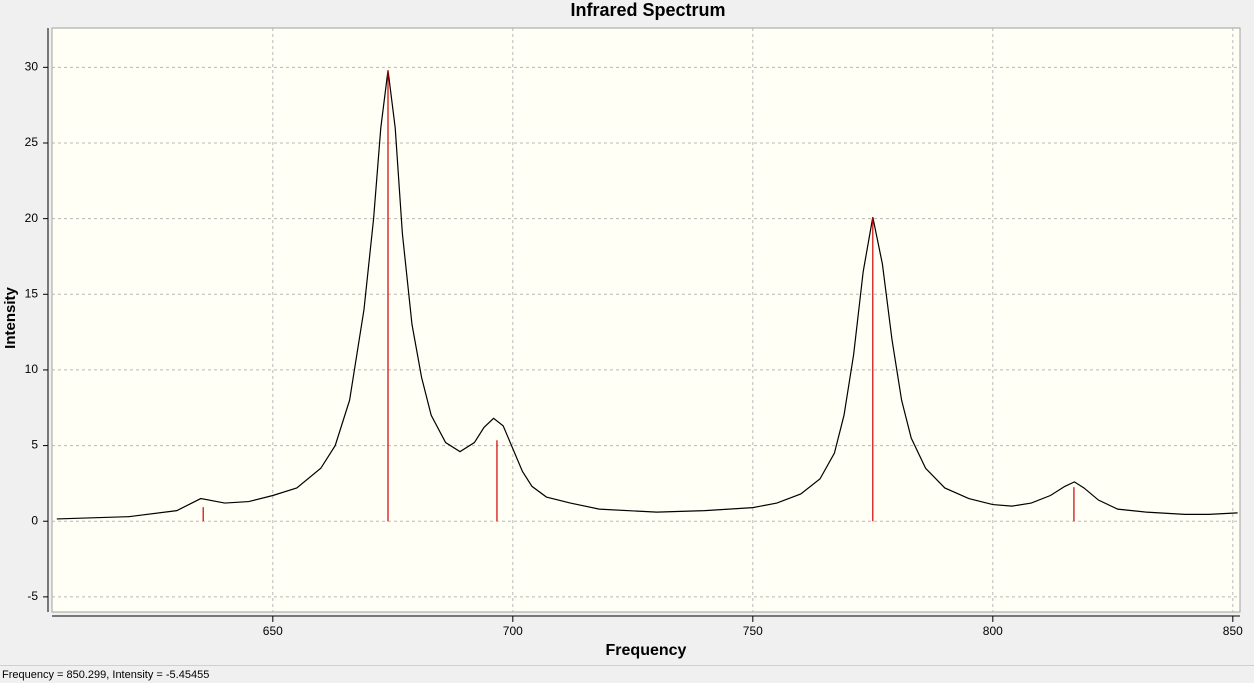 The image size is (1254, 683). Describe the element at coordinates (32, 67) in the screenshot. I see `y-tick-label: 30` at that location.